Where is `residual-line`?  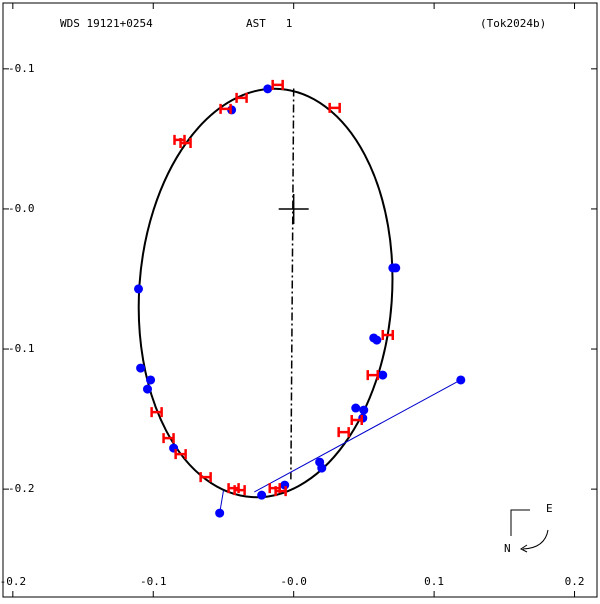
residual-line is located at coordinates (358, 436).